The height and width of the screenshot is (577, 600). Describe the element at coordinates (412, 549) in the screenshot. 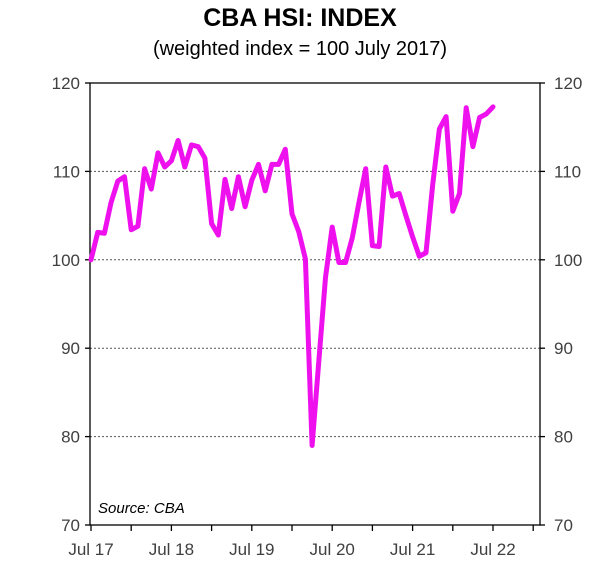

I see `x-tick-label: Jul 21` at that location.